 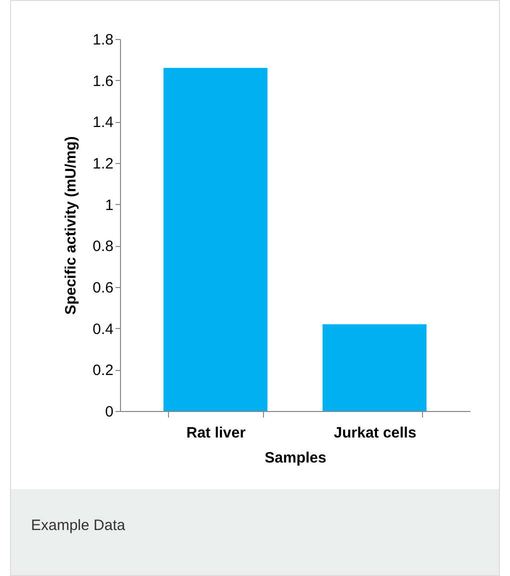 What do you see at coordinates (78, 525) in the screenshot?
I see `text: Example Data` at bounding box center [78, 525].